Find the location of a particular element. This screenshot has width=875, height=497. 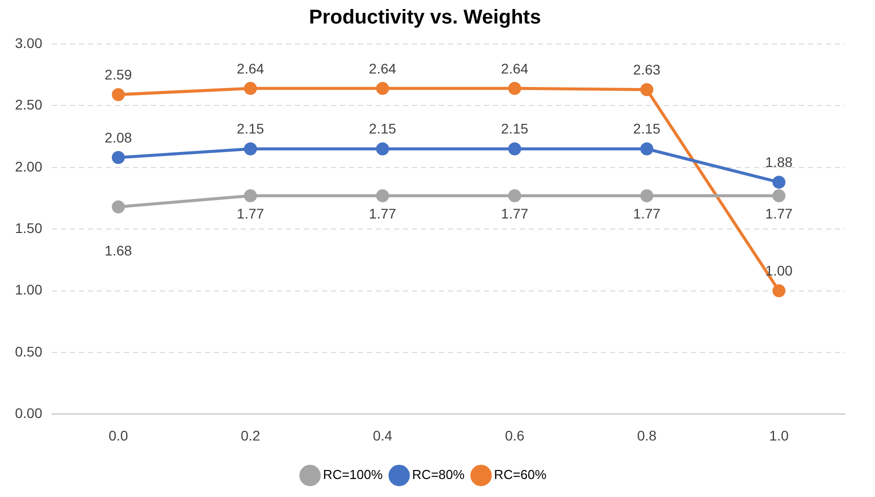

legend-label: RC=60% is located at coordinates (520, 474).